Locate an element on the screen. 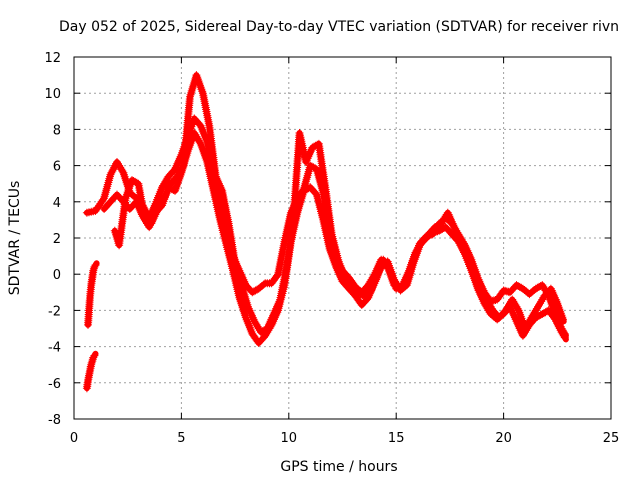  x-tick-label: 5 is located at coordinates (181, 438).